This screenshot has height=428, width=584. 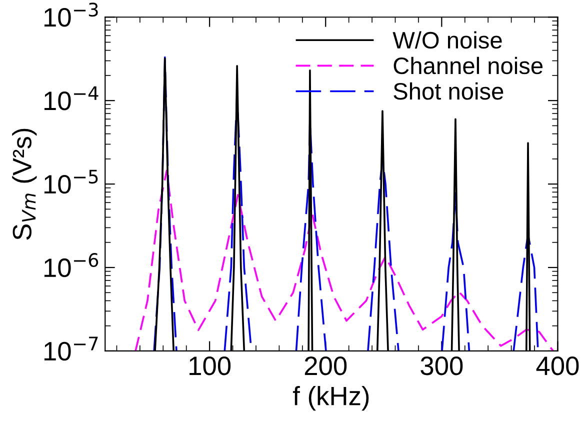 I want to click on x-axis-title: f (kHz), so click(x=330, y=398).